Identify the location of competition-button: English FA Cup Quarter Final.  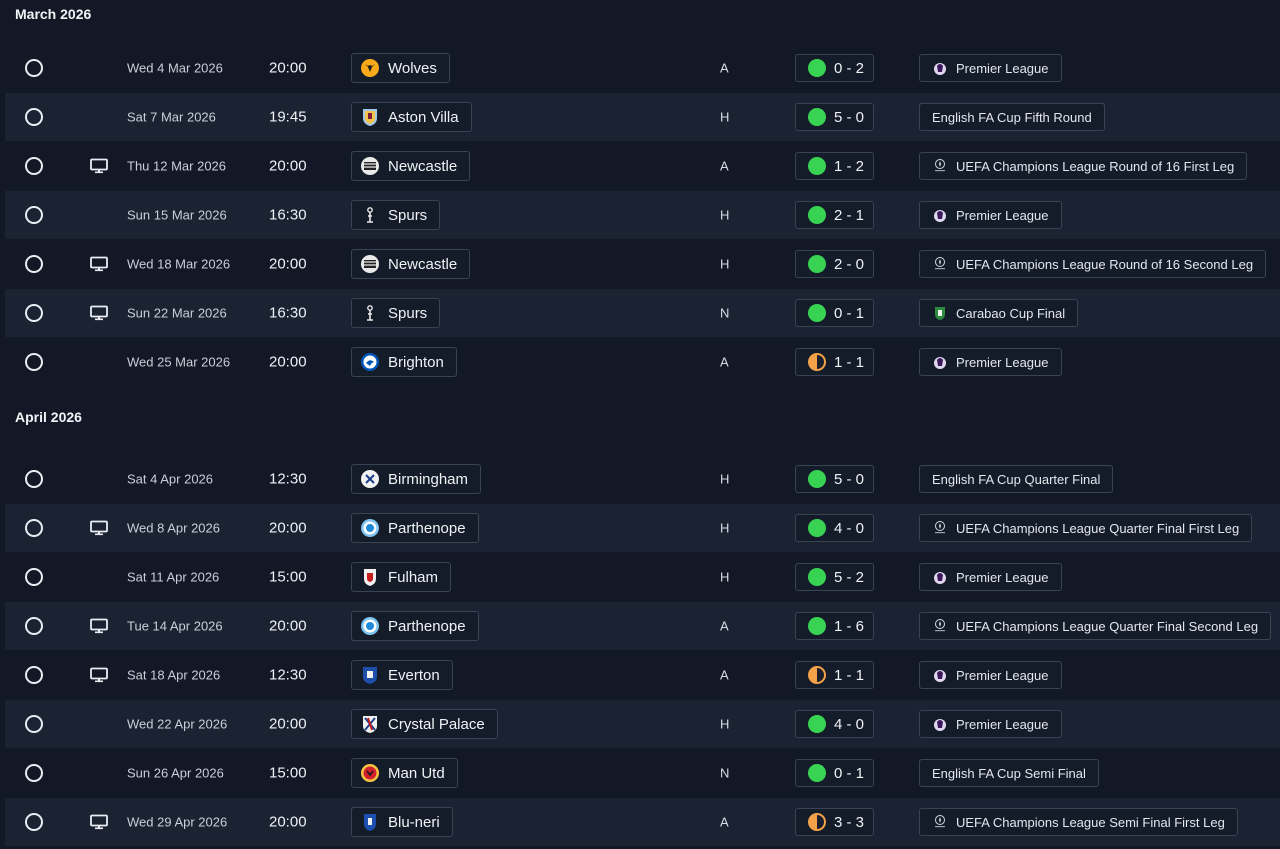
(1016, 479).